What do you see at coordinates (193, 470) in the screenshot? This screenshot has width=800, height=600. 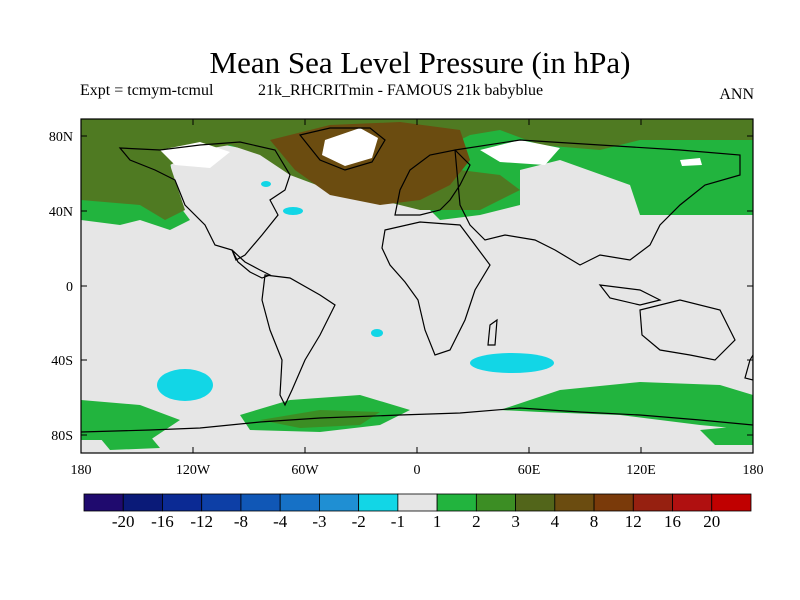 I see `lon-label-120w: 120W` at bounding box center [193, 470].